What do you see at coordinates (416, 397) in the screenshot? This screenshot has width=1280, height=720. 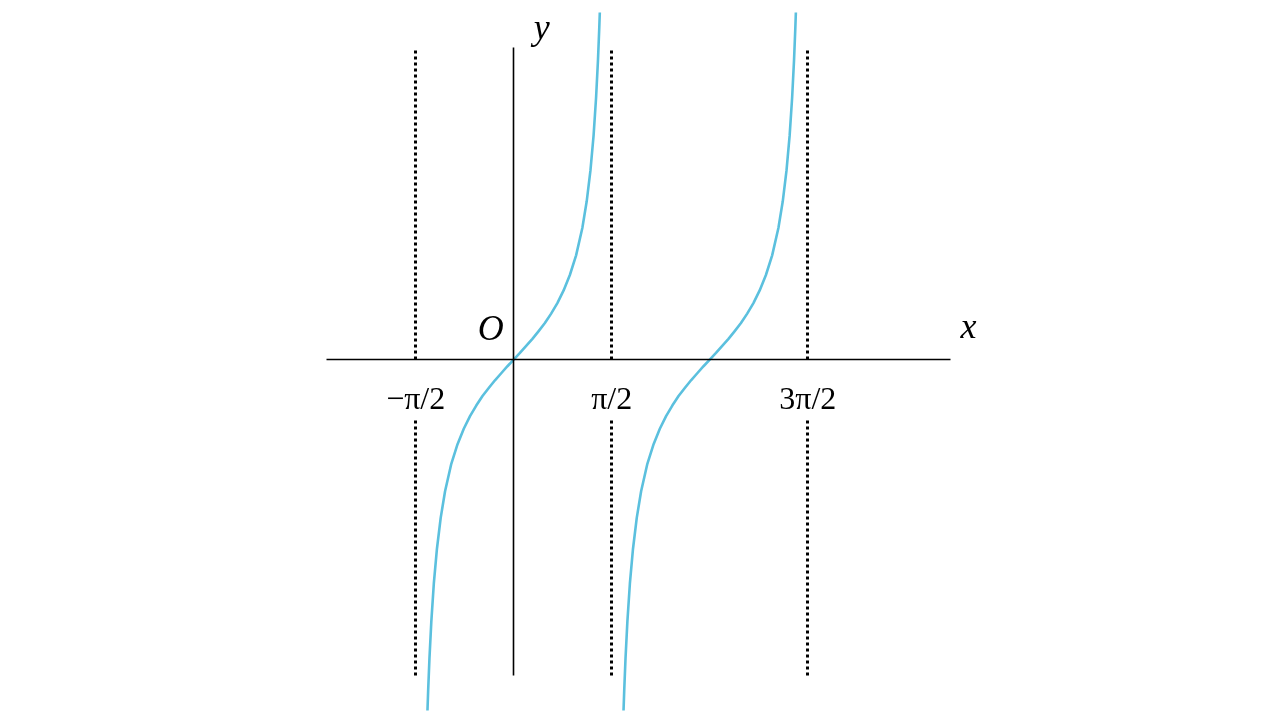 I see `x-tick-label: −π/2` at bounding box center [416, 397].